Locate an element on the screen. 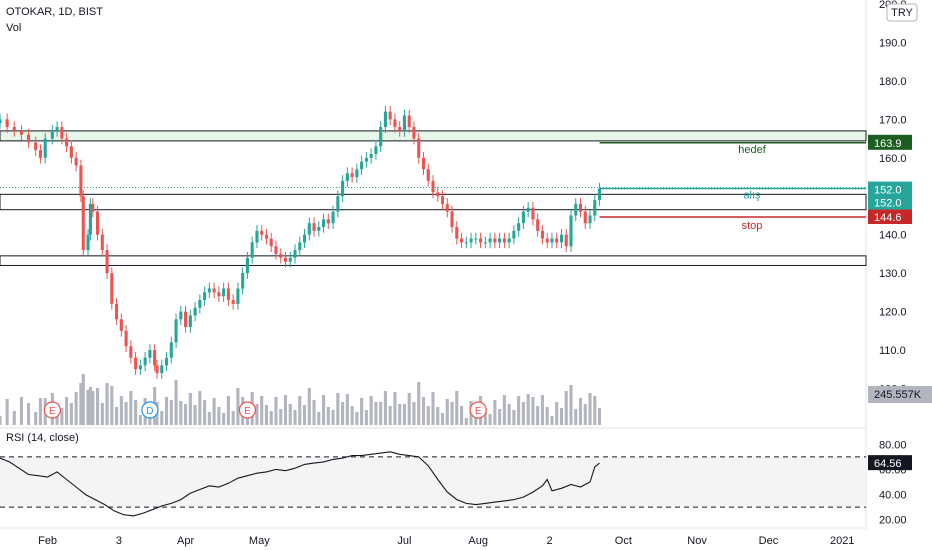 The height and width of the screenshot is (550, 932). level-label-target: hedef is located at coordinates (752, 150).